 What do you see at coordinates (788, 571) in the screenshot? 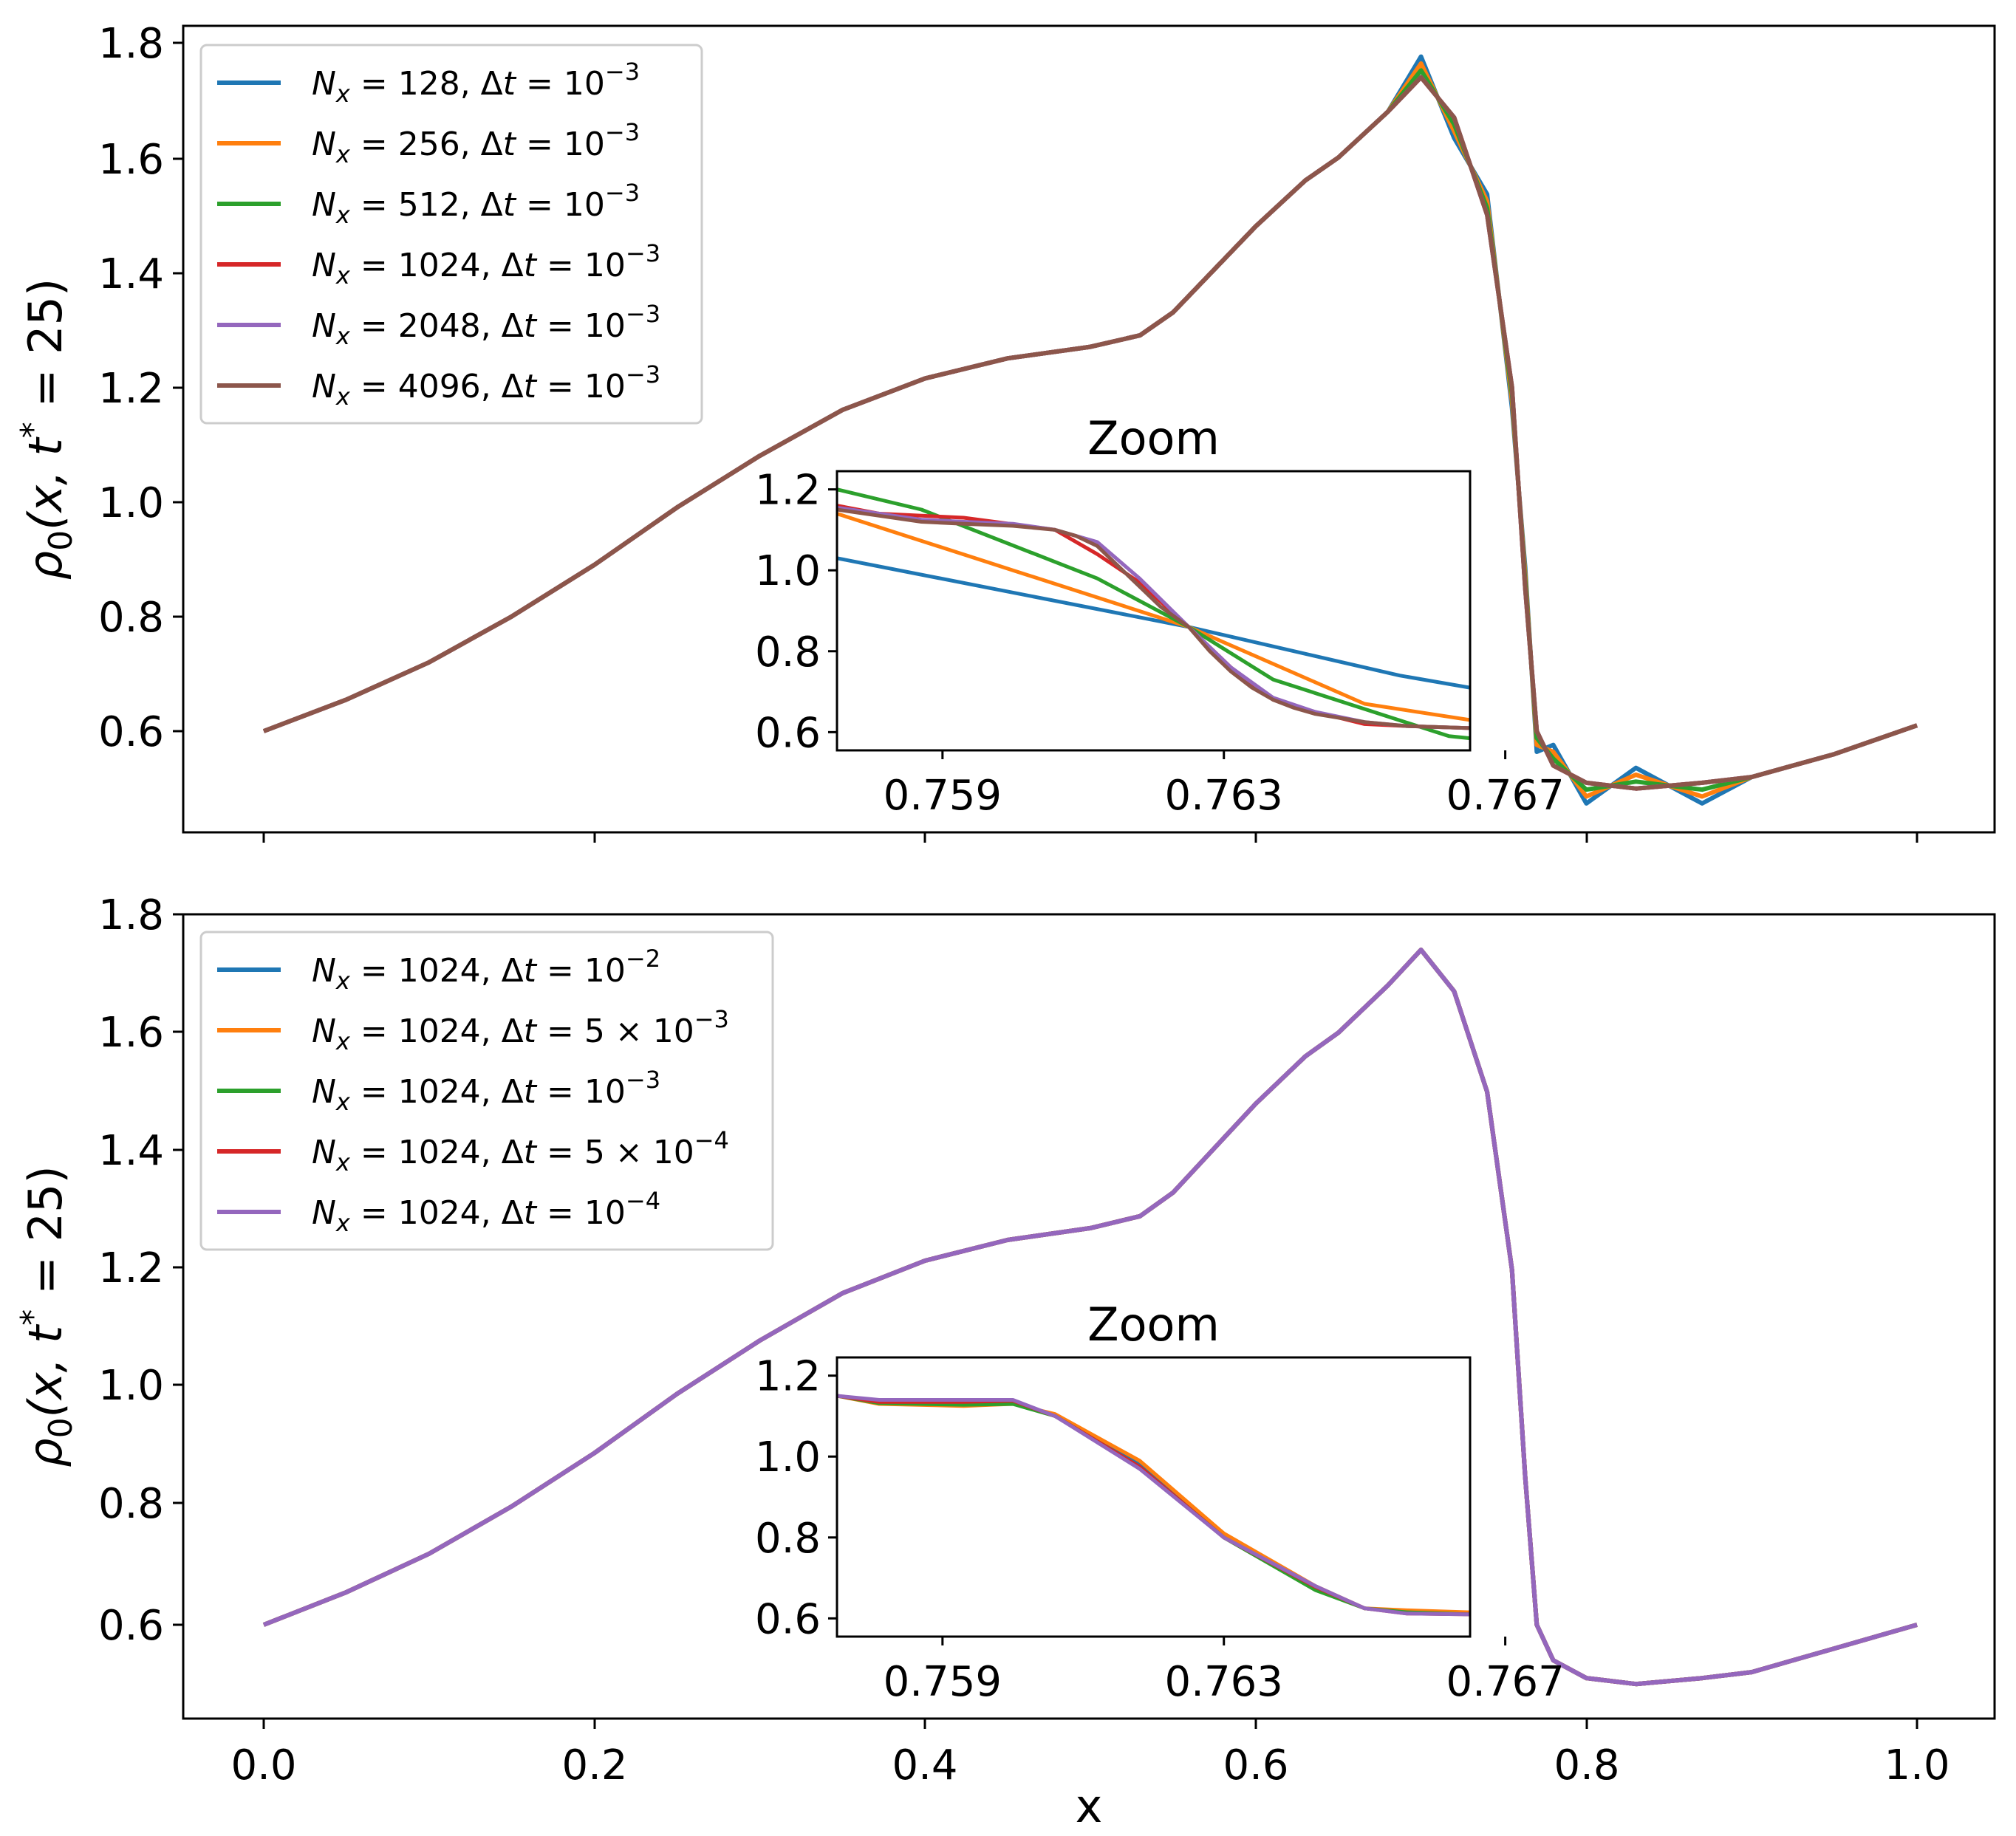
I see `inset-y-tick-label: 1.0` at bounding box center [788, 571].